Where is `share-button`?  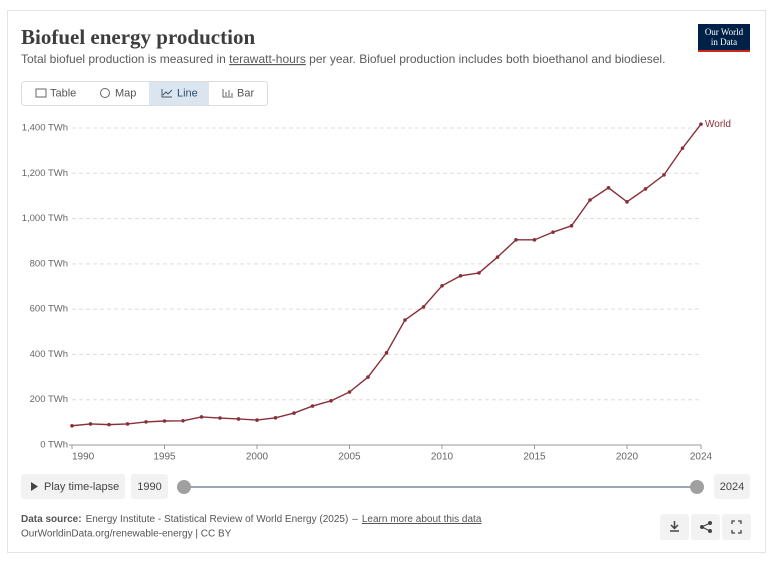 share-button is located at coordinates (705, 527).